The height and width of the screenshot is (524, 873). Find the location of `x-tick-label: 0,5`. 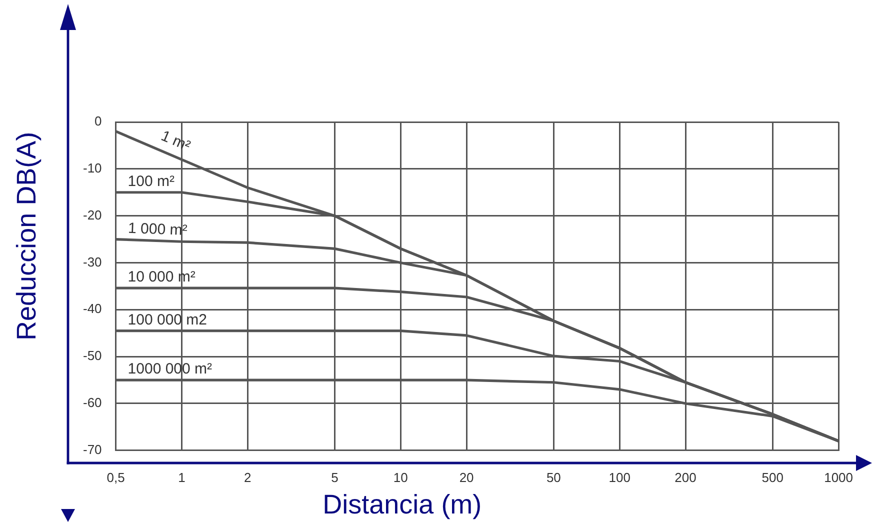

x-tick-label: 0,5 is located at coordinates (115, 477).